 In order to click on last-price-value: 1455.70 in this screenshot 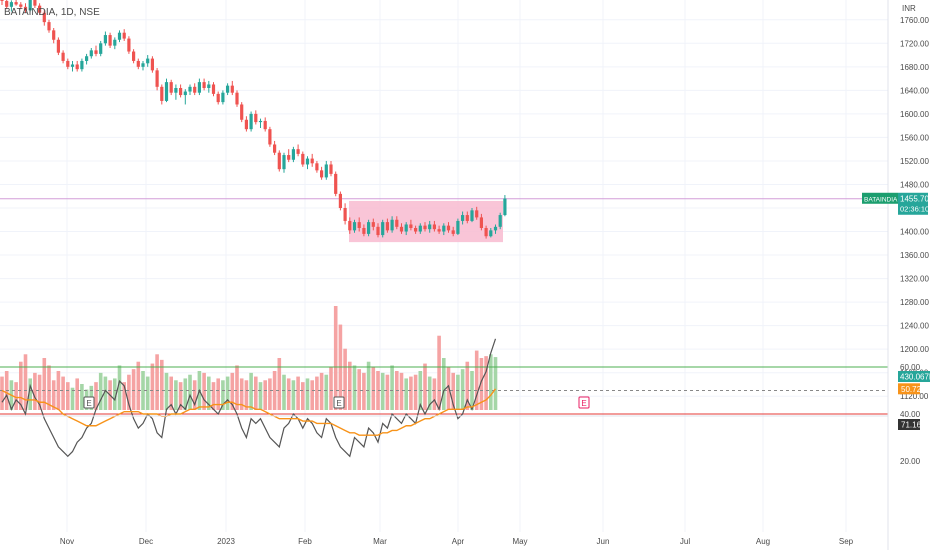, I will do `click(914, 198)`.